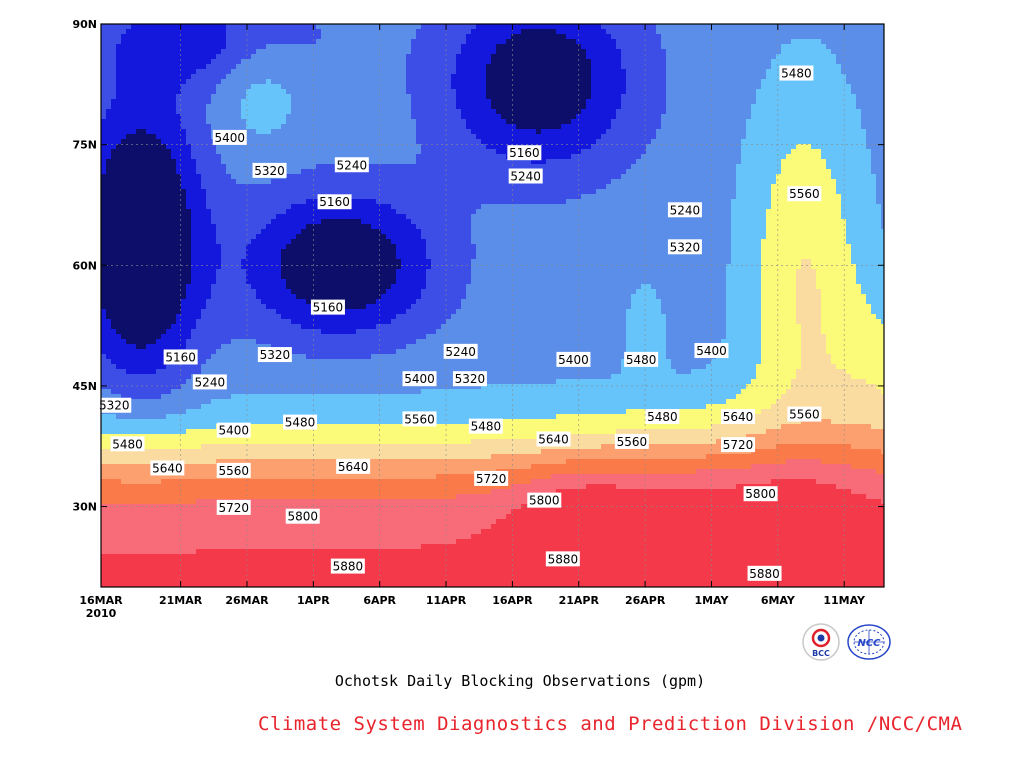 This screenshot has width=1024, height=768. What do you see at coordinates (181, 600) in the screenshot?
I see `x-tick-label: 21MAR` at bounding box center [181, 600].